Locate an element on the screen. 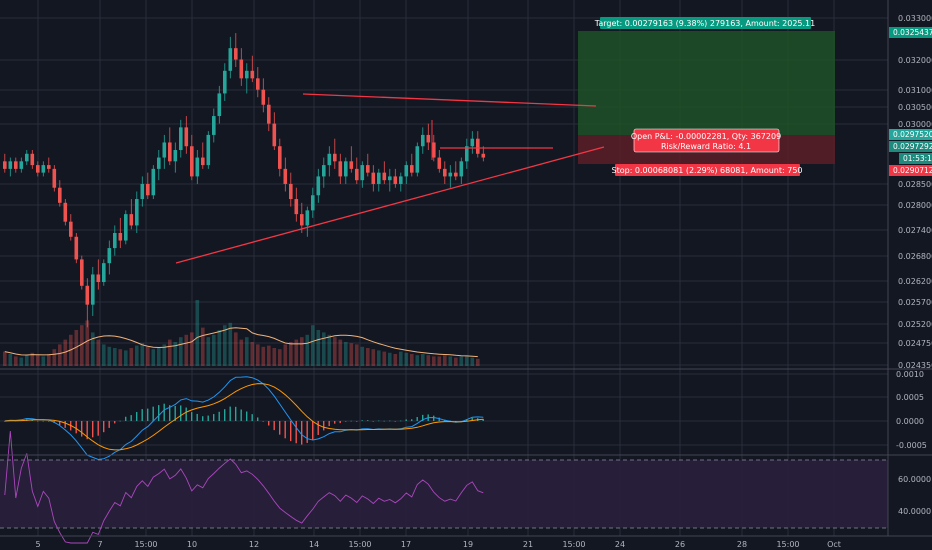 The width and height of the screenshot is (932, 550). price-tag-stop: 0.02907127 is located at coordinates (910, 170).